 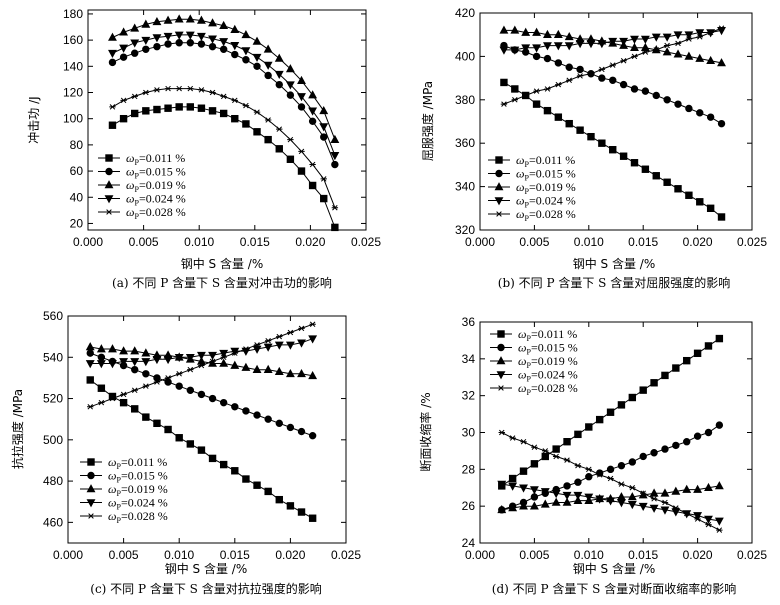 What do you see at coordinates (427, 121) in the screenshot?
I see `y-axis-label: 屈服强度 /MPa` at bounding box center [427, 121].